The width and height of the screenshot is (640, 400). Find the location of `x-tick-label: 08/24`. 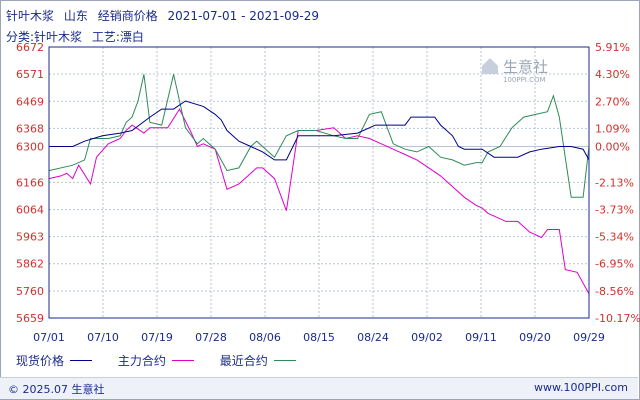

x-tick-label: 08/24 is located at coordinates (373, 337).